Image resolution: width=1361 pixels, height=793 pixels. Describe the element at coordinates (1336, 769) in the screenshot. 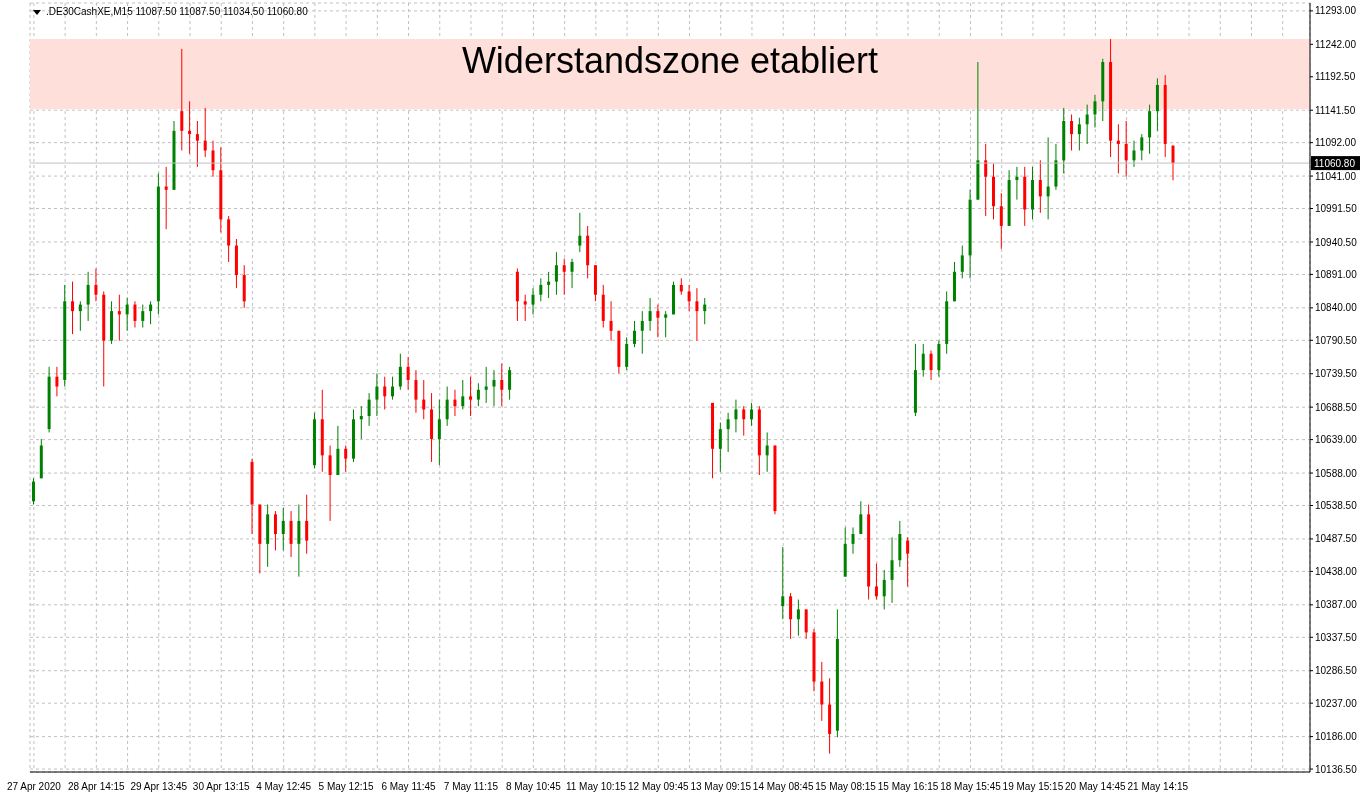

I see `y-tick-label: 10136.50` at that location.